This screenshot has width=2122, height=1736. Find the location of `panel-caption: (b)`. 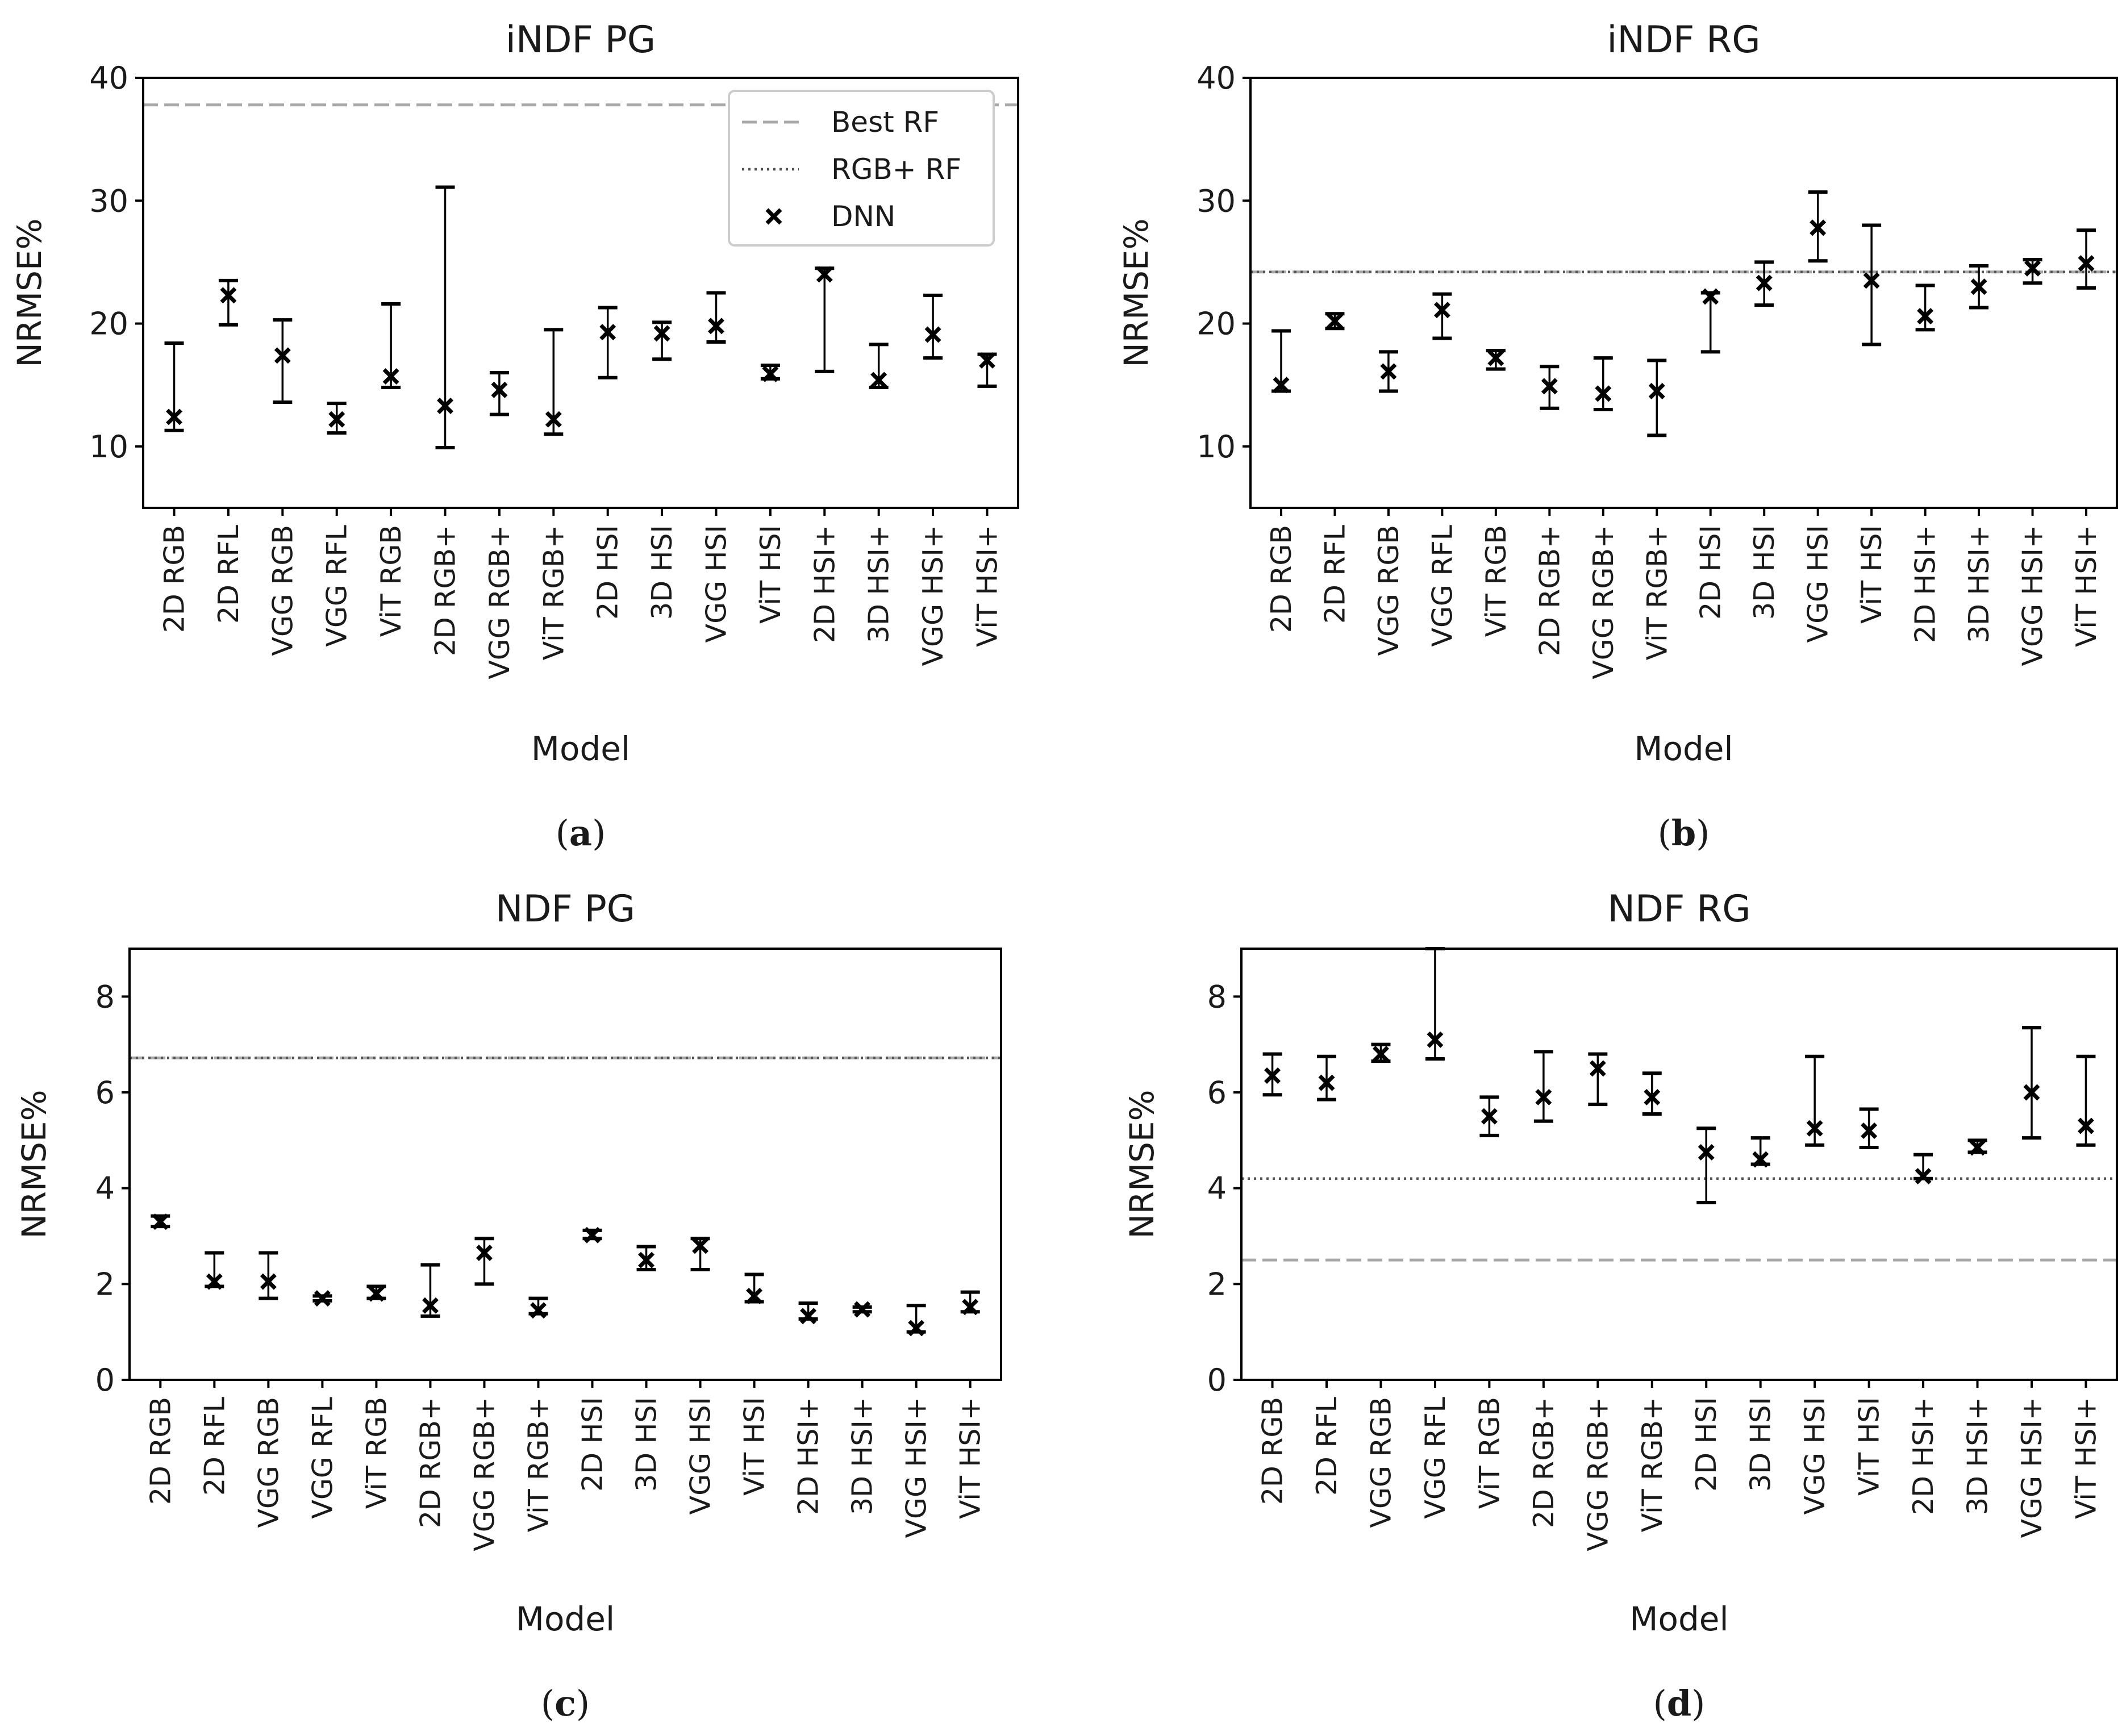

panel-caption: (b) is located at coordinates (1684, 833).